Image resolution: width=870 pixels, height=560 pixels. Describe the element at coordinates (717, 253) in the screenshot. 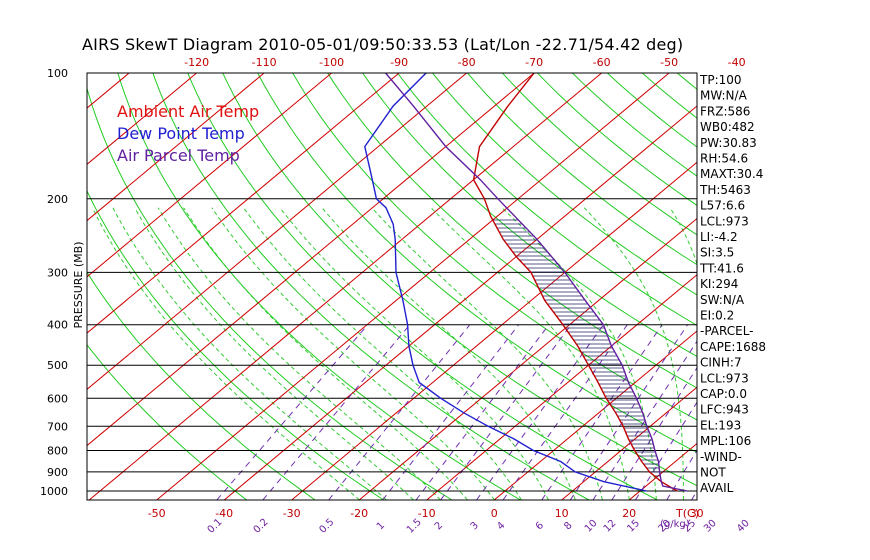

I see `index-value: SI:3.5` at that location.